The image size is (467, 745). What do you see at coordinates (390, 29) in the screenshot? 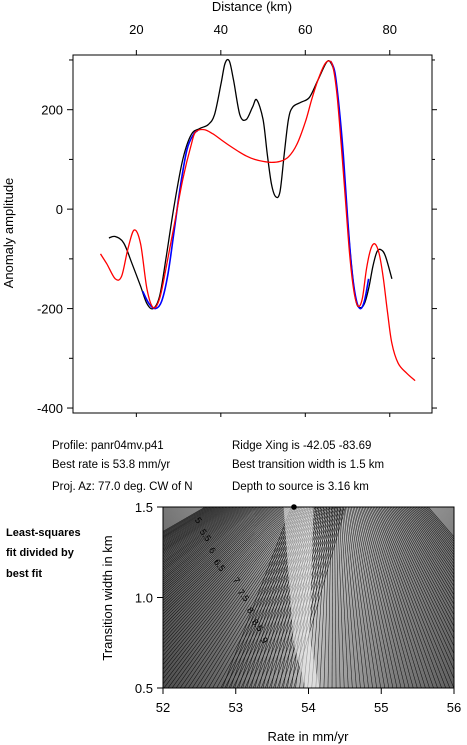
I see `x-tick-label-top: 80` at bounding box center [390, 29].